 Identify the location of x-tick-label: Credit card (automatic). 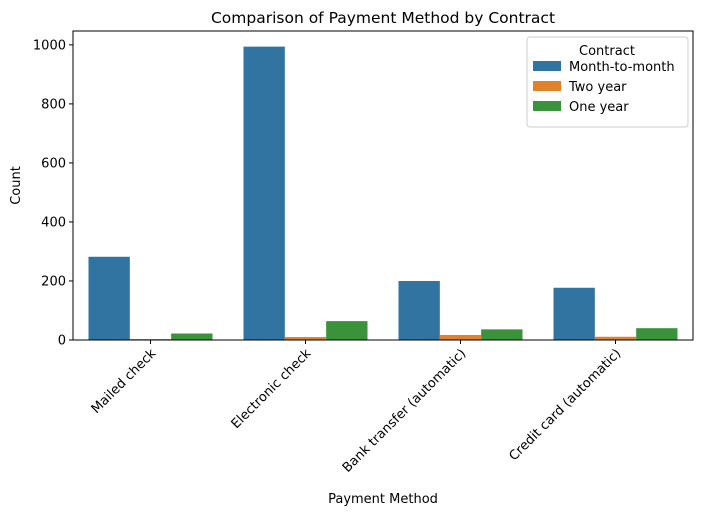
(565, 405).